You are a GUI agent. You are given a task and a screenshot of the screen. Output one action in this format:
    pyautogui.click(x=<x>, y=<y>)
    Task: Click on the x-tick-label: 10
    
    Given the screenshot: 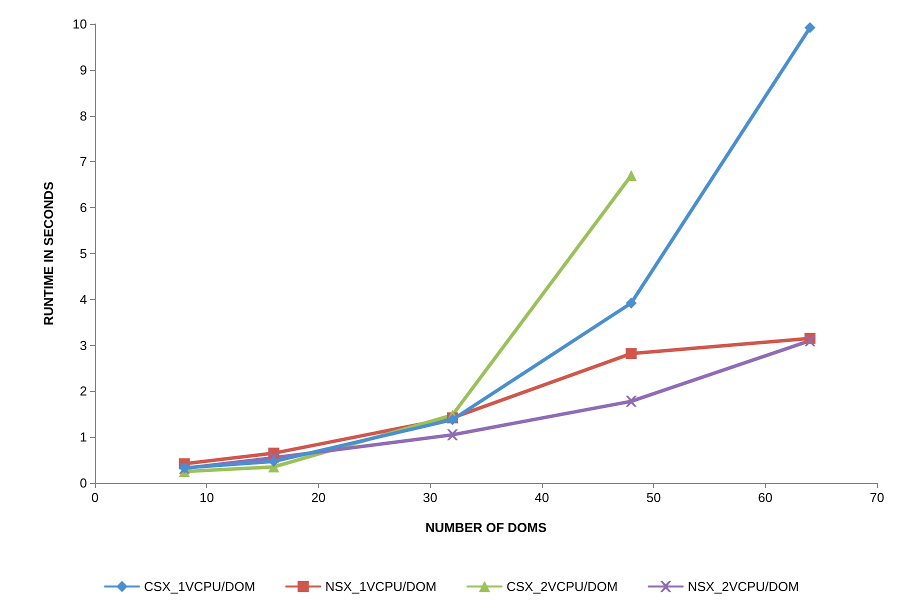 What is the action you would take?
    pyautogui.click(x=206, y=497)
    